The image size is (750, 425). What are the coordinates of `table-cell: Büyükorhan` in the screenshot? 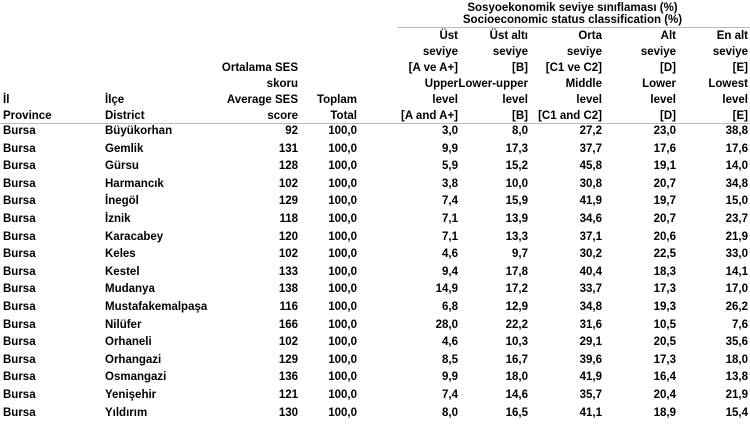 It's located at (139, 131).